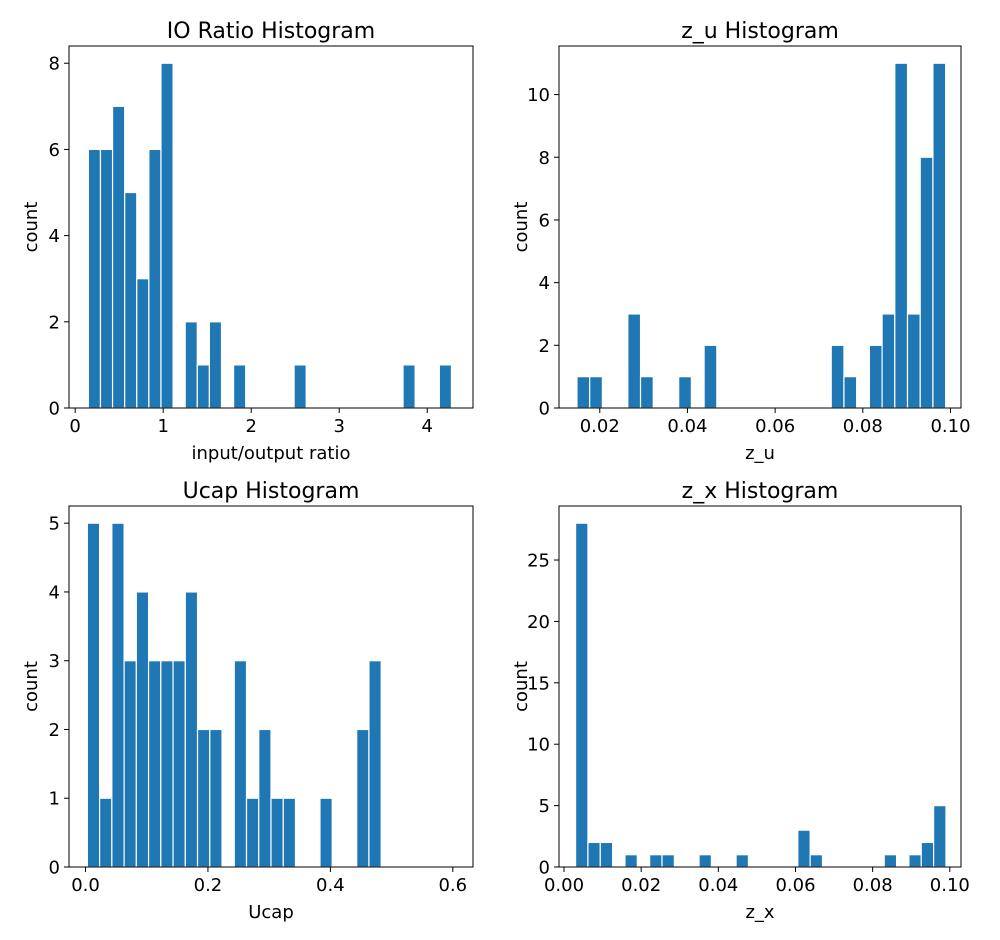  Describe the element at coordinates (452, 885) in the screenshot. I see `x-tick-label: 0.6` at that location.